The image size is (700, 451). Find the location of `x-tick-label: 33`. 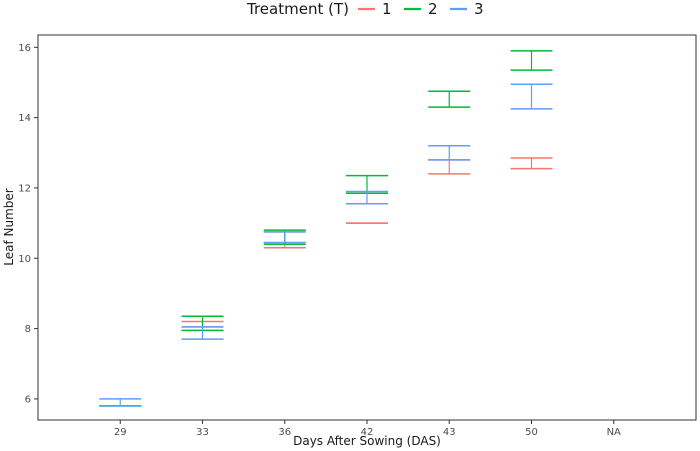

x-tick-label: 33 is located at coordinates (202, 432).